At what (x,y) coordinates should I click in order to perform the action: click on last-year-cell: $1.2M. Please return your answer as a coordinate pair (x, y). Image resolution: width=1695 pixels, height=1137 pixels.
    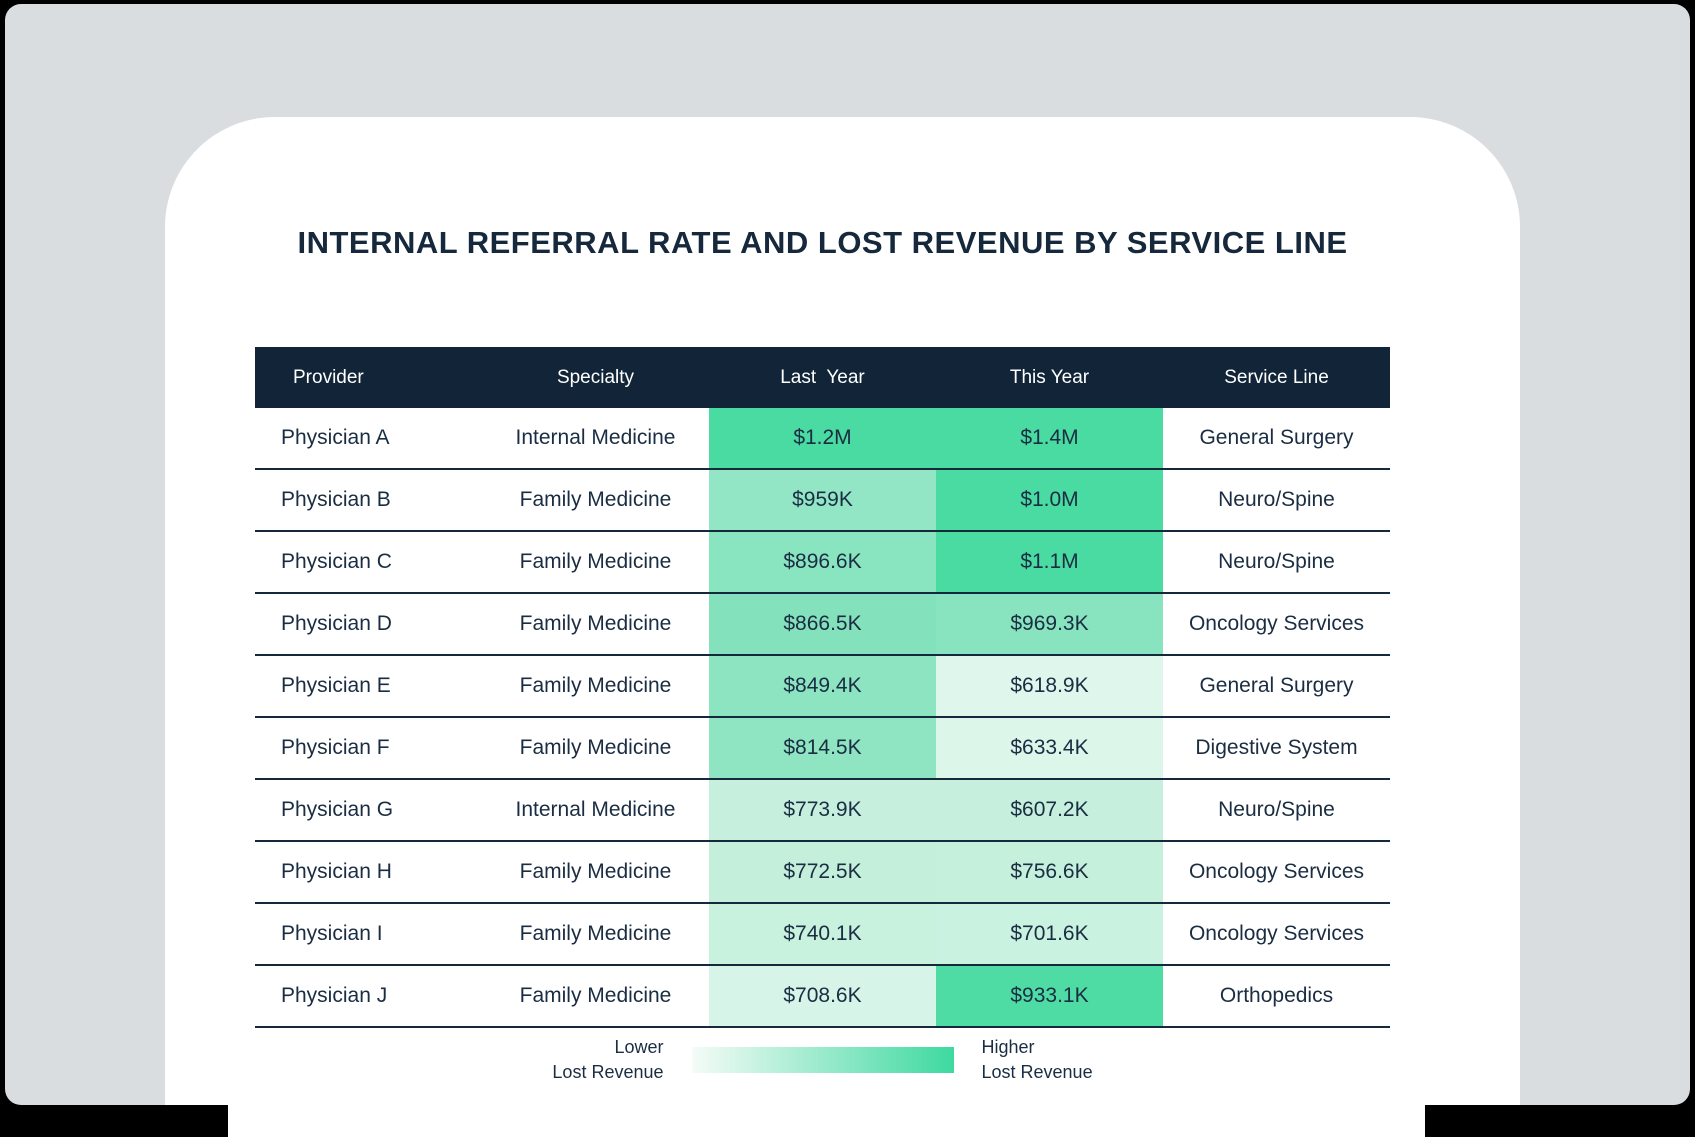
    Looking at the image, I should click on (822, 438).